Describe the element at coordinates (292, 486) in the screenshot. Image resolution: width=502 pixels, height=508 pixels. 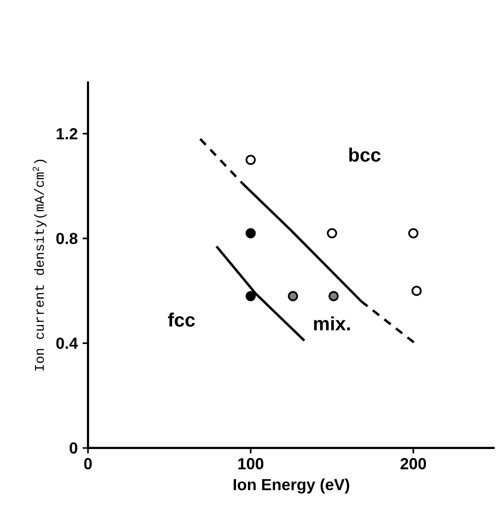
I see `x-axis-title: Ion Energy (eV)` at that location.